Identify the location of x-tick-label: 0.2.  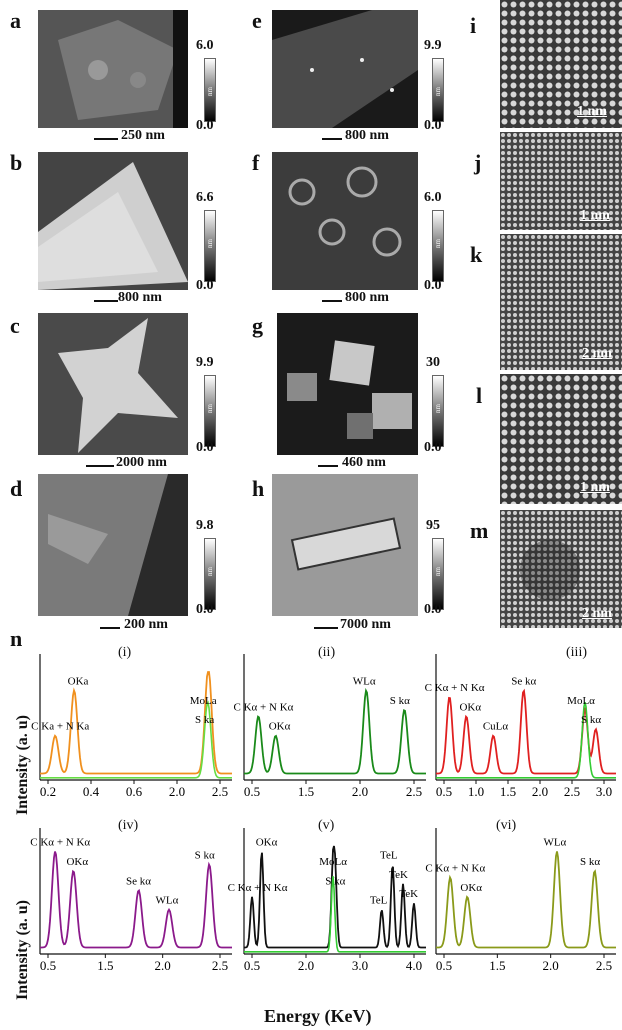
(48, 791).